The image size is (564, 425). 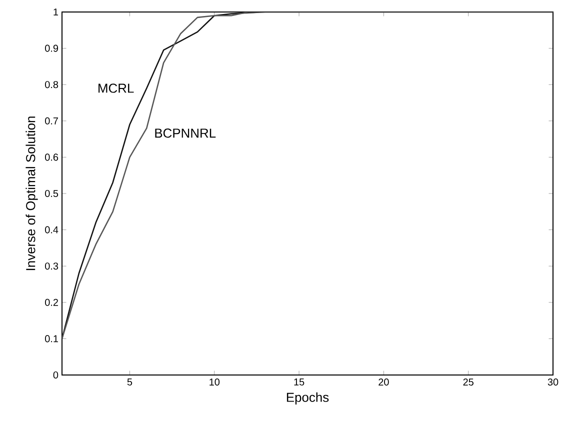 I want to click on x-tick-label: 20, so click(x=383, y=382).